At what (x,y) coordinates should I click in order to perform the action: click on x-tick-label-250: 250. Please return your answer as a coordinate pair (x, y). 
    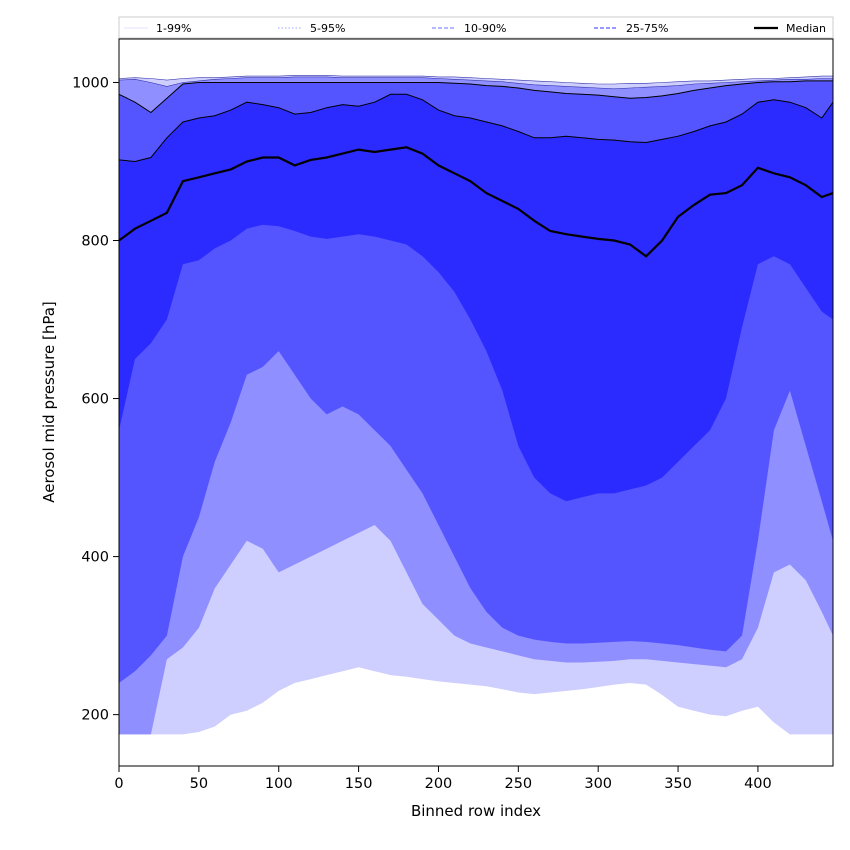
    Looking at the image, I should click on (518, 784).